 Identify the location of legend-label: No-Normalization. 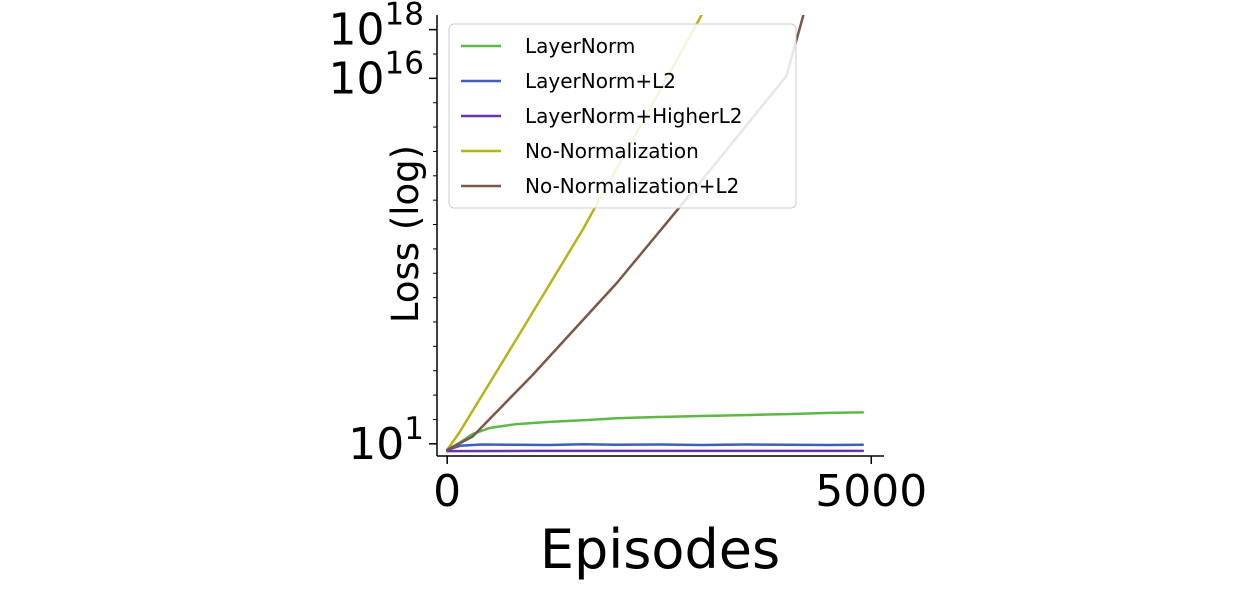
(612, 151).